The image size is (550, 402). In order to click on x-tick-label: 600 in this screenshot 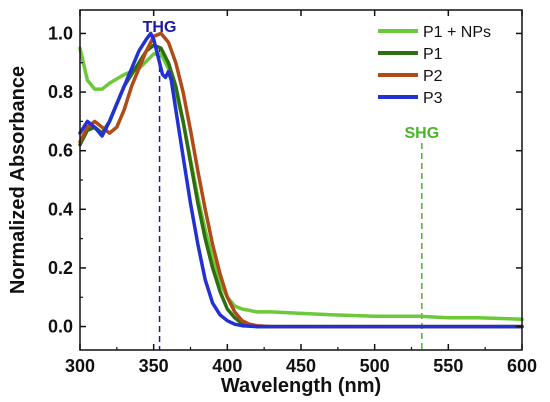, I will do `click(522, 366)`.